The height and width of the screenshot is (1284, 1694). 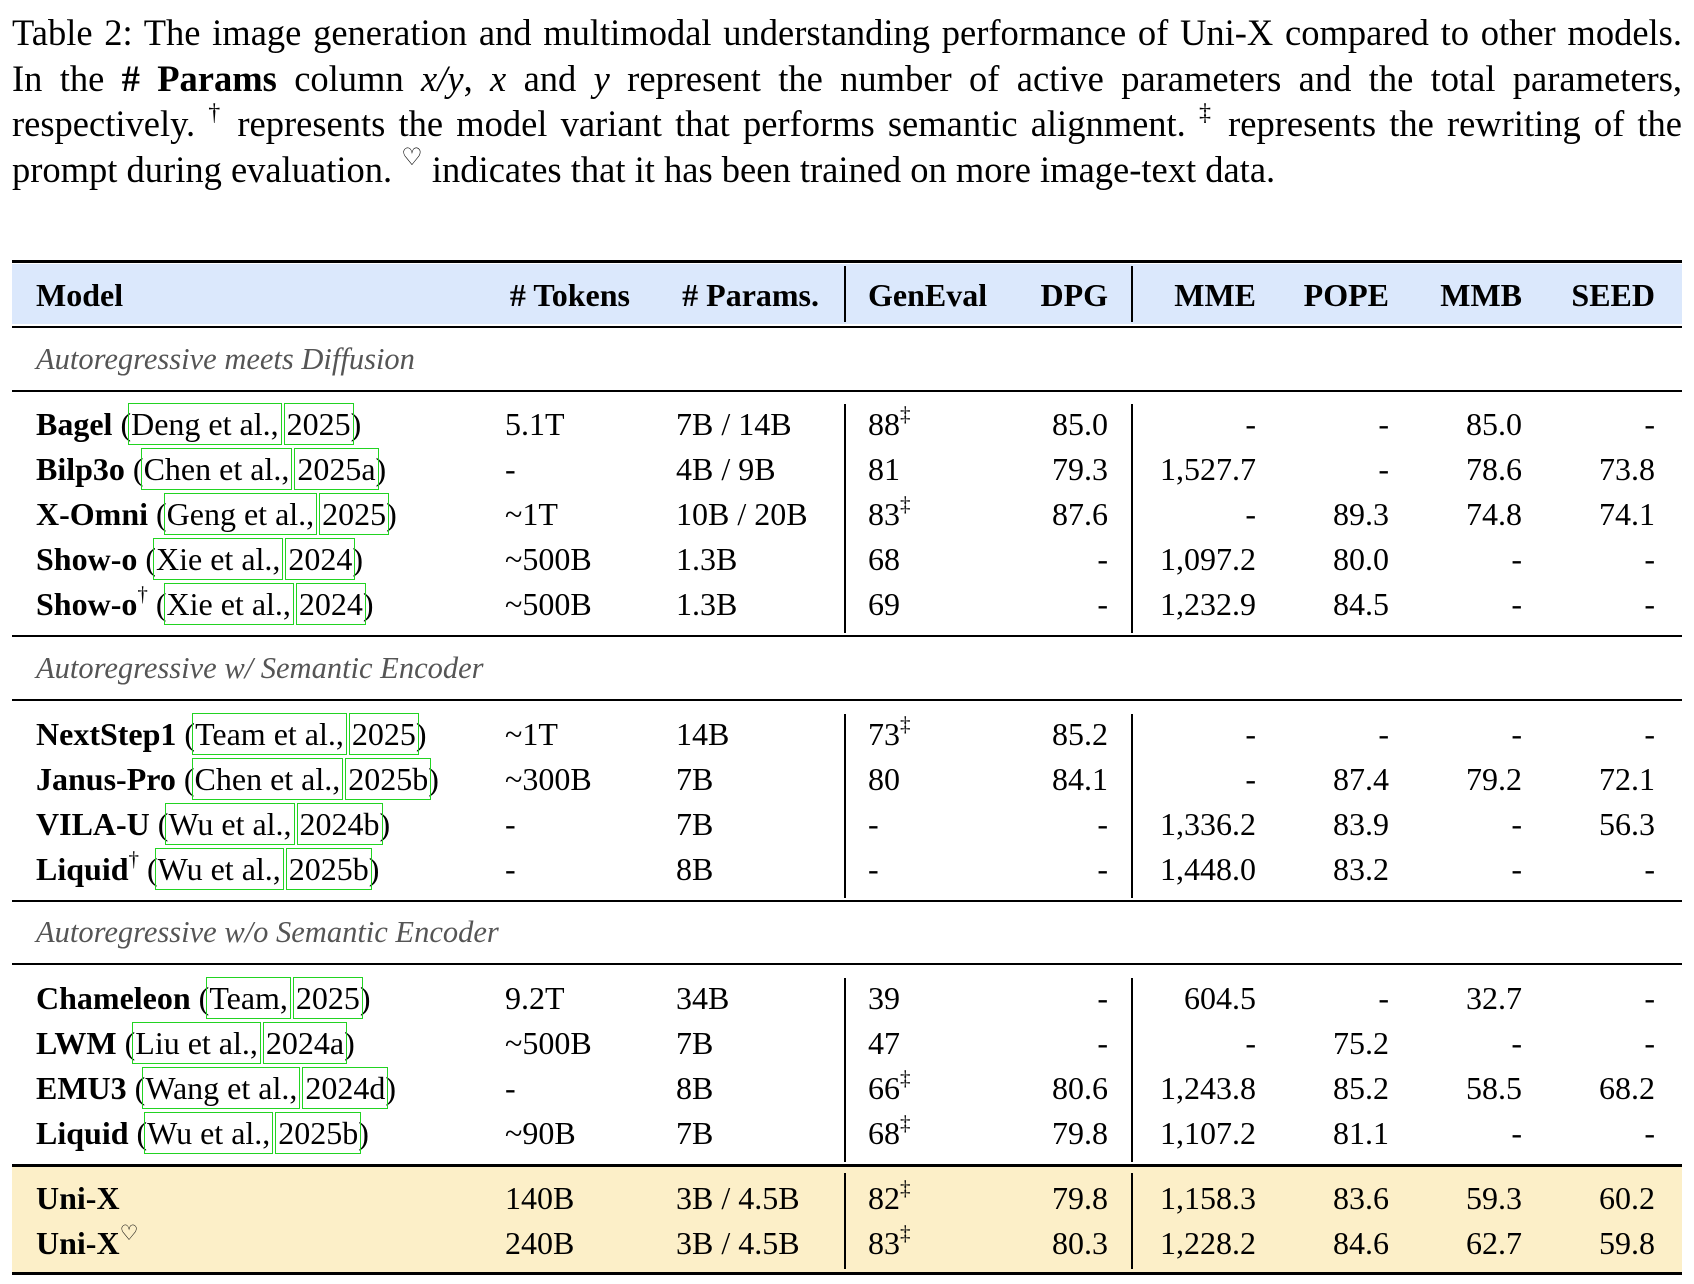 I want to click on cell-seed: 73.8, so click(x=1627, y=469).